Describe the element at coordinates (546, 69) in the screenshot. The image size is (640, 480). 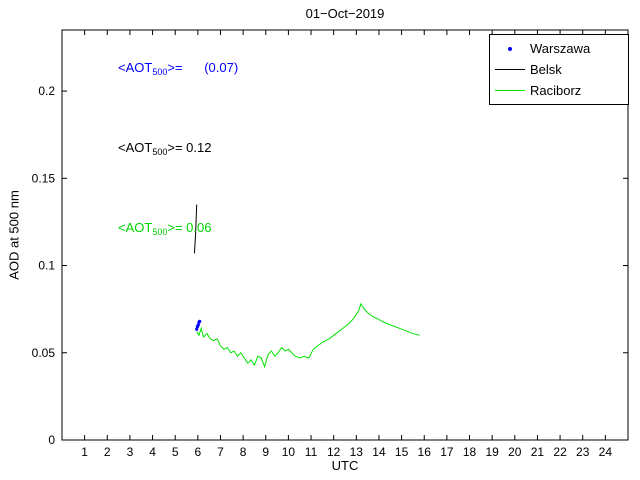
I see `legend-label: Belsk` at that location.